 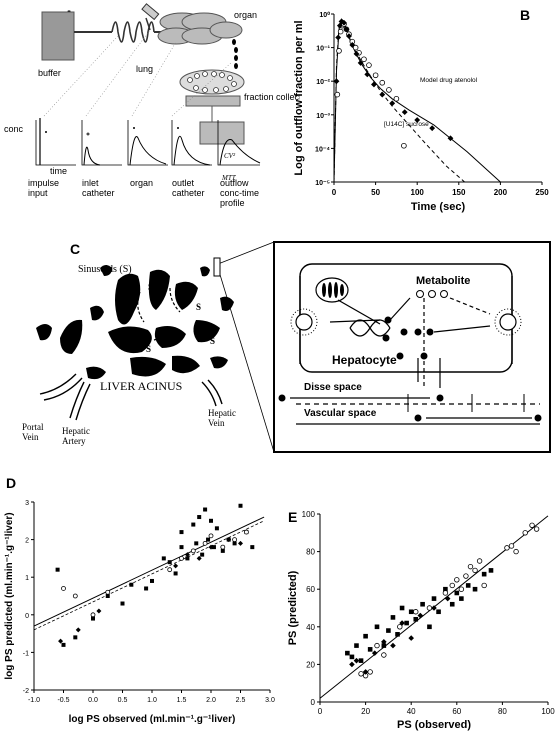 What do you see at coordinates (182, 700) in the screenshot?
I see `x-tick-label: 1.5` at bounding box center [182, 700].